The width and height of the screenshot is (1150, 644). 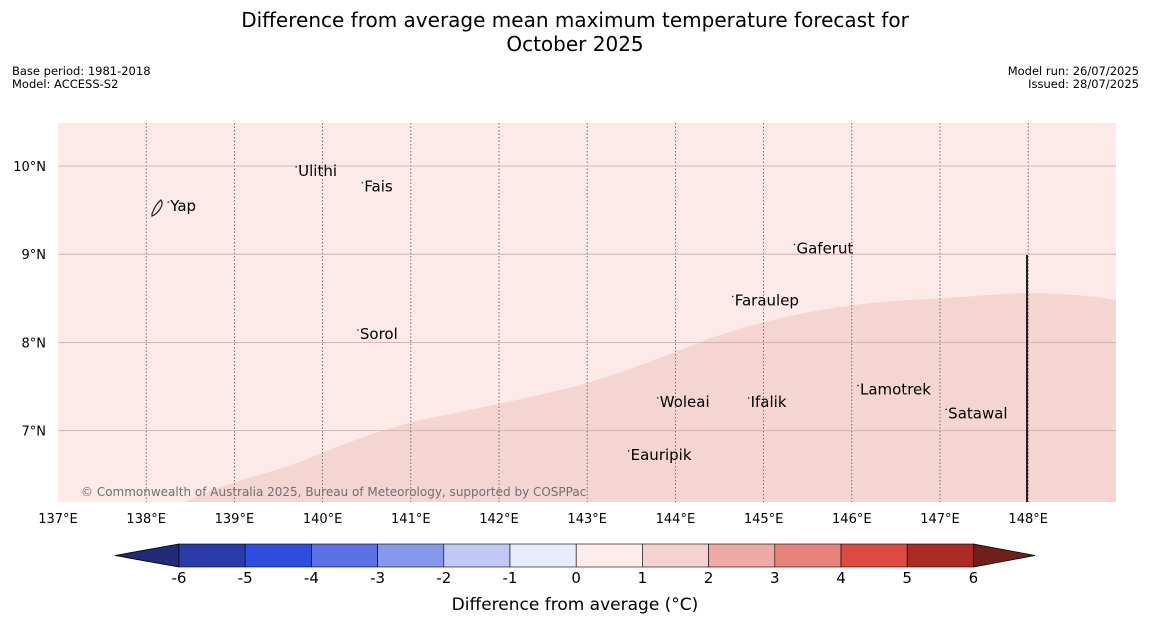 I want to click on title-line-2: October 2025, so click(x=575, y=44).